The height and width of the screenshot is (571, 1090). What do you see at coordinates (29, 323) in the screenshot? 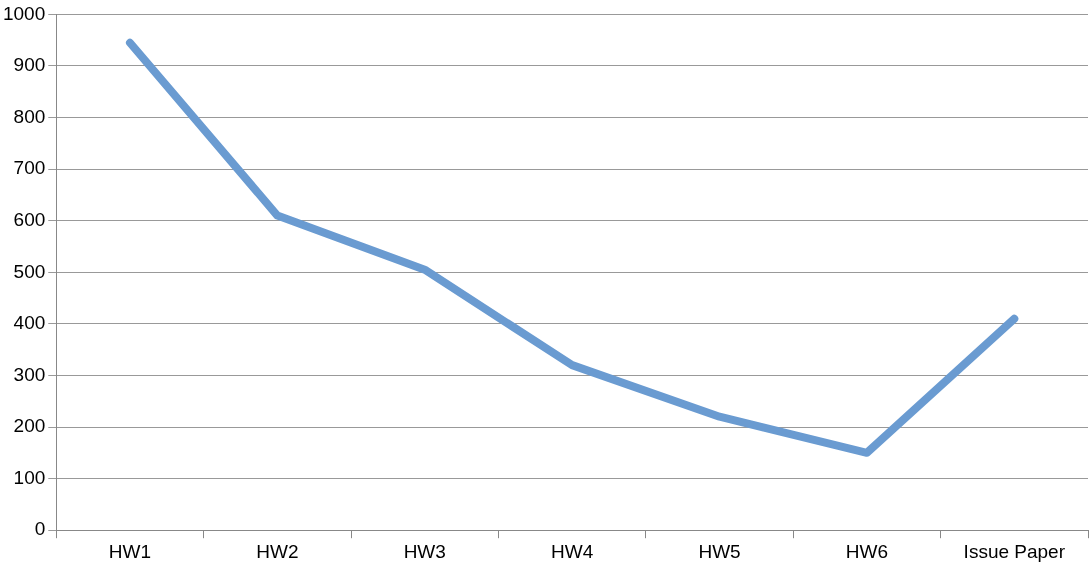
I see `y-tick-label: 400` at bounding box center [29, 323].